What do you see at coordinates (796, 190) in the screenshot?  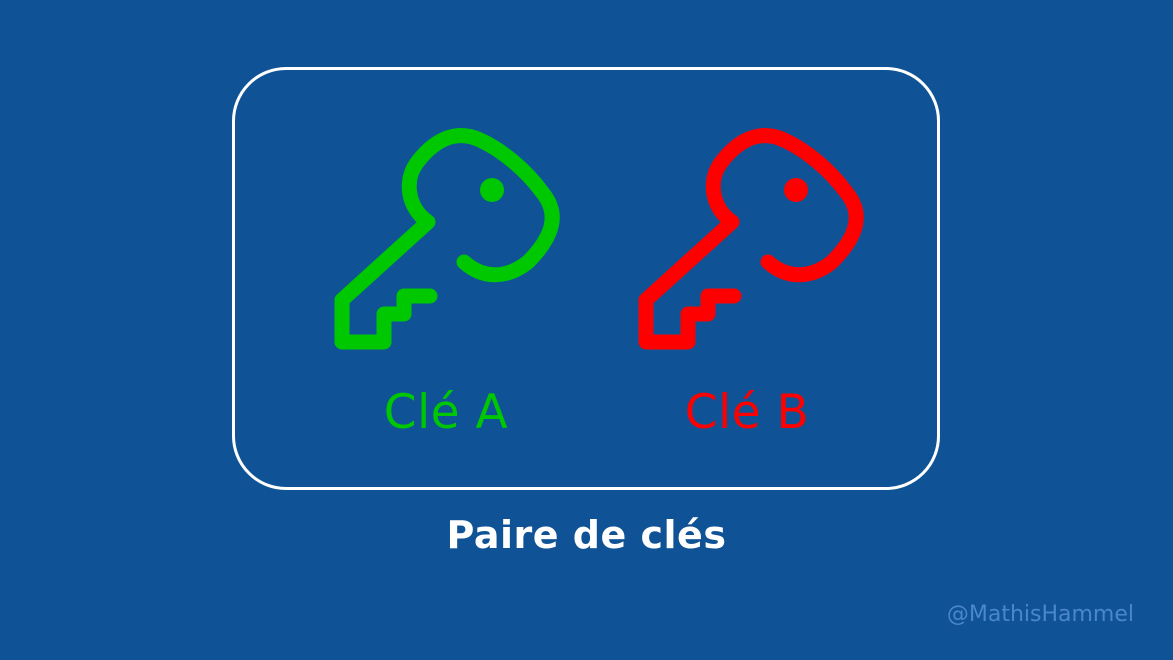 I see `key-b-hole` at bounding box center [796, 190].